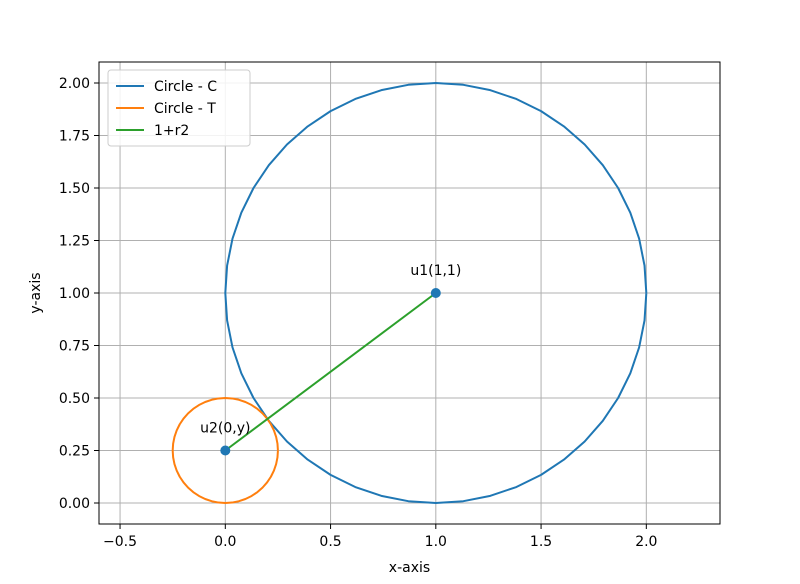 Image resolution: width=800 pixels, height=584 pixels. I want to click on data-points, so click(330, 372).